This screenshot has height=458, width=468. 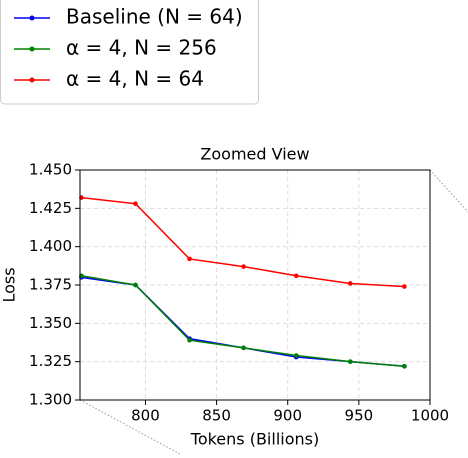 I want to click on x-tick-label: 950, so click(x=359, y=416).